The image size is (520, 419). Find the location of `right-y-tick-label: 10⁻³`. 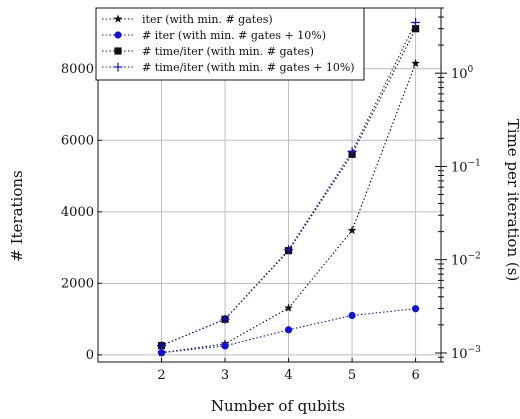

right-y-tick-label: 10⁻³ is located at coordinates (466, 353).